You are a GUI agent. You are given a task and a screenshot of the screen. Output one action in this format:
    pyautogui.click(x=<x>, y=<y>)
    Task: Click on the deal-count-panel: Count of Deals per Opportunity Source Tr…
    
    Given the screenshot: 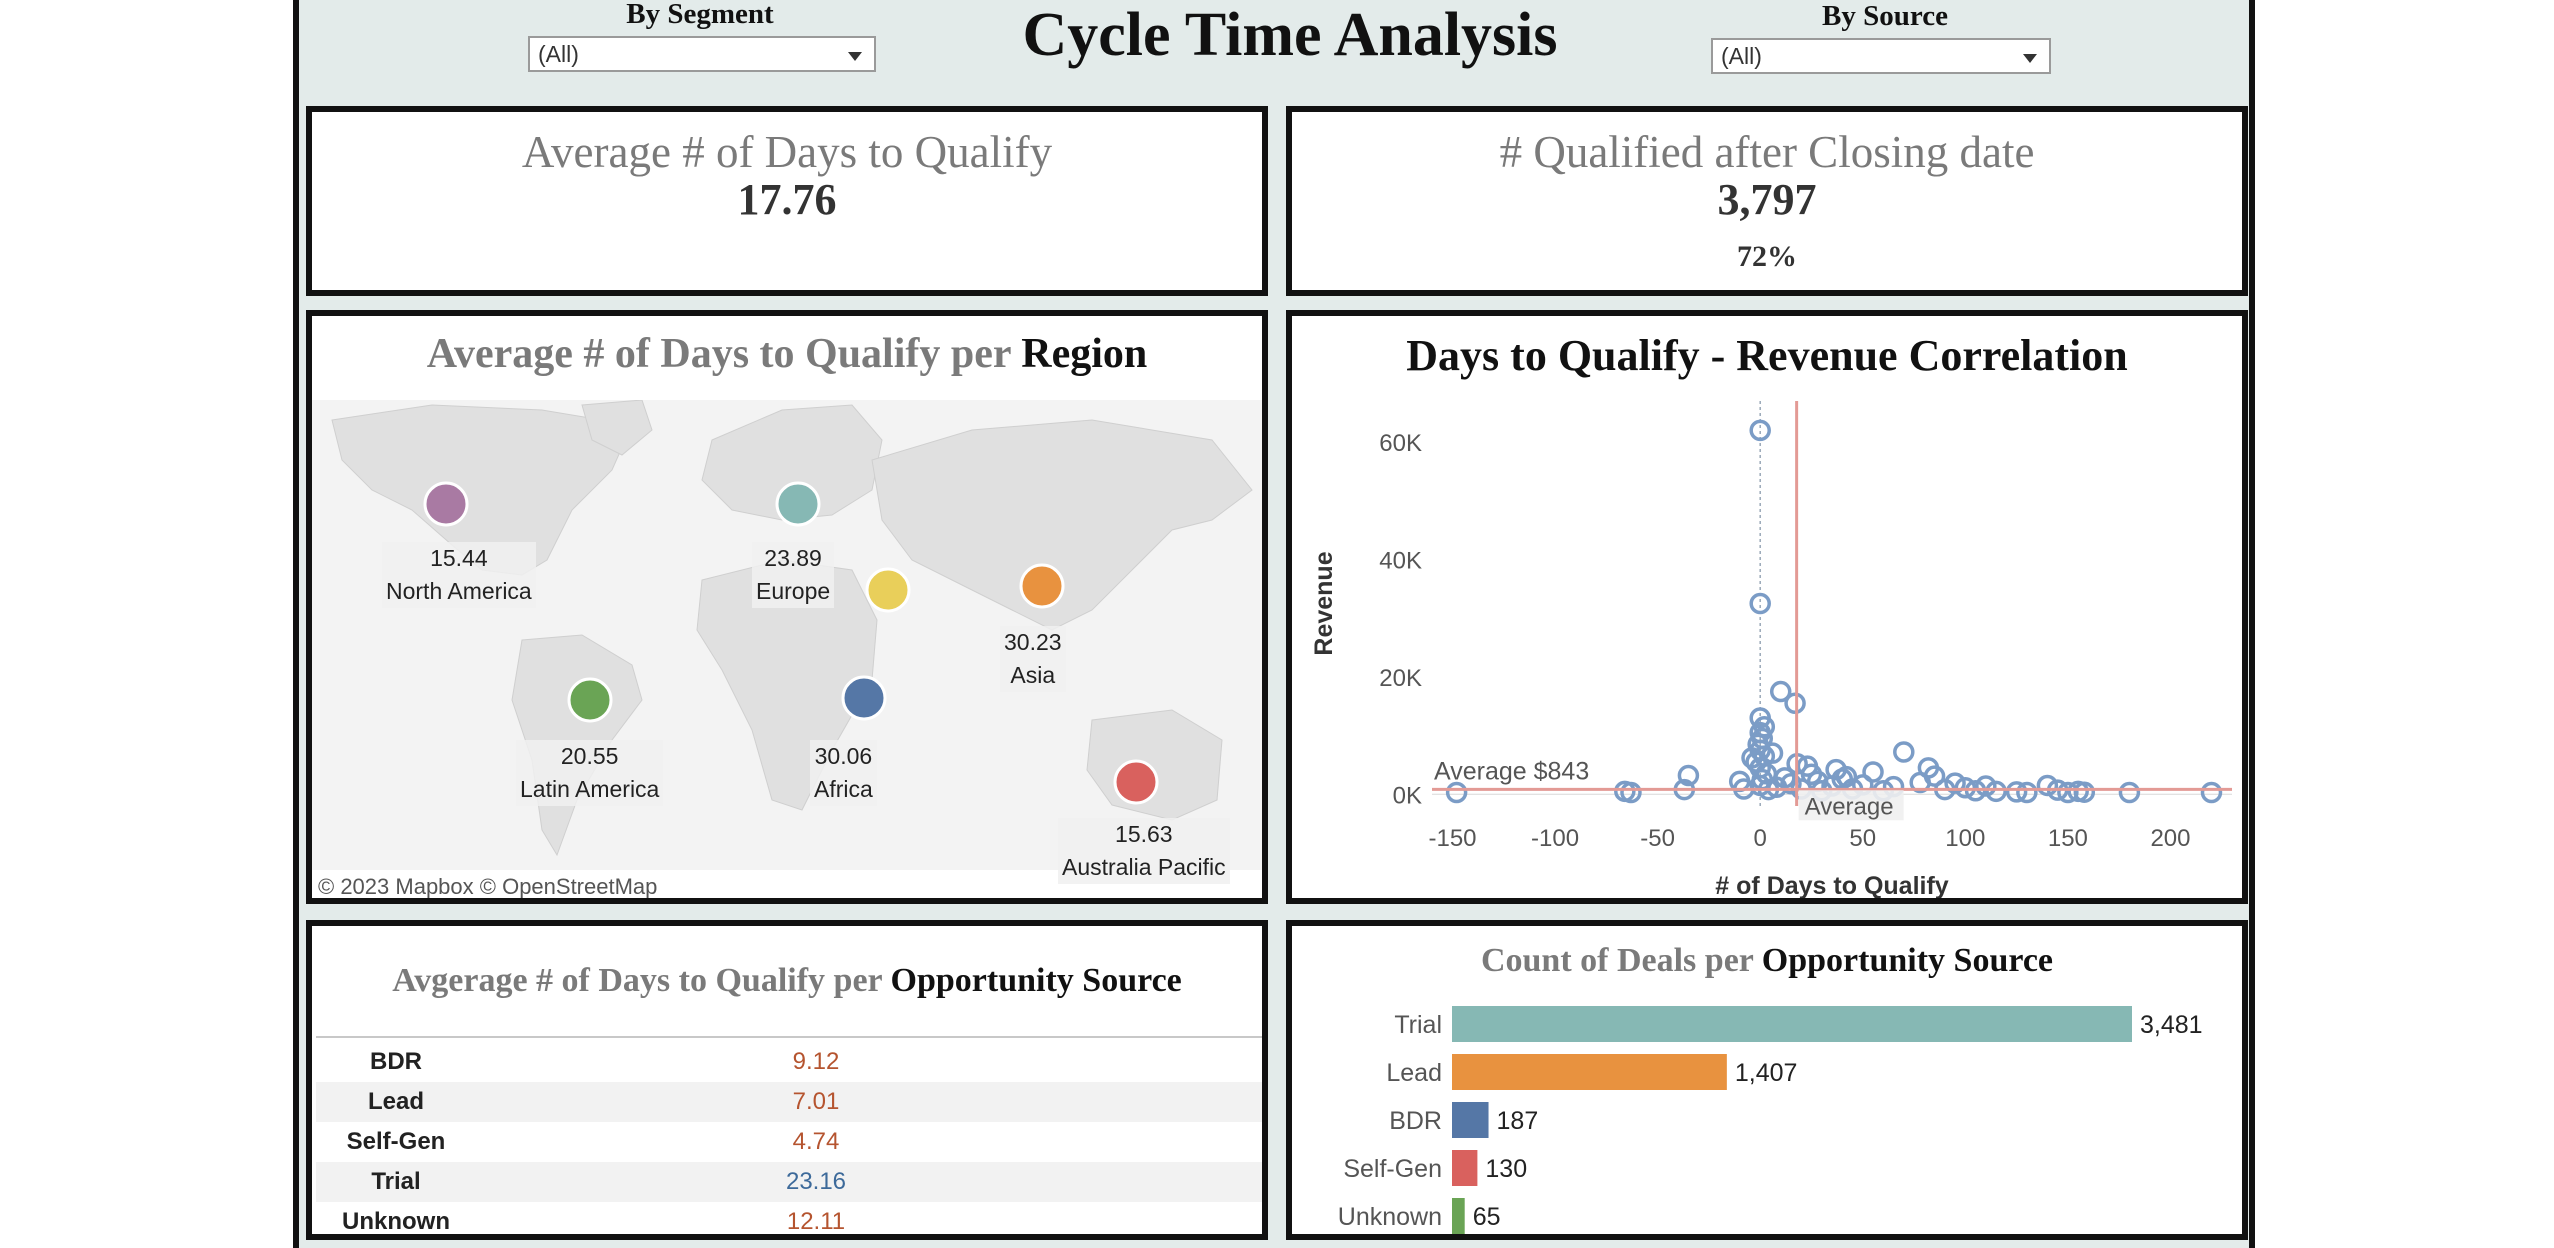 What is the action you would take?
    pyautogui.click(x=1767, y=1080)
    